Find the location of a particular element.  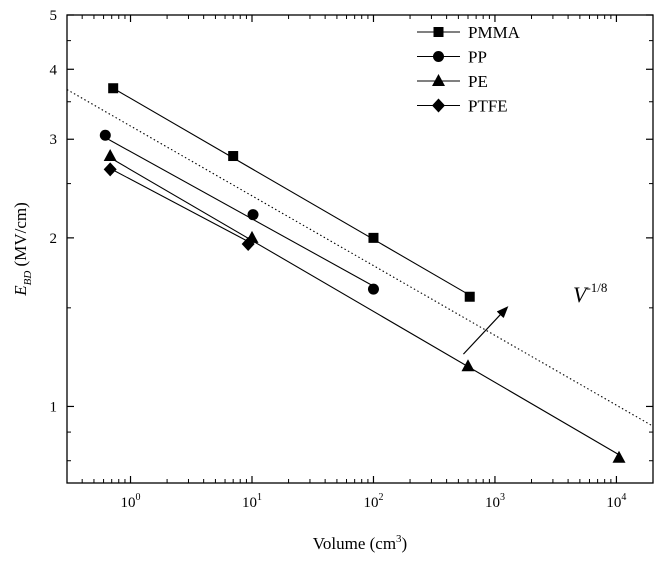

x-axis-title-sup: 3 is located at coordinates (399, 539).